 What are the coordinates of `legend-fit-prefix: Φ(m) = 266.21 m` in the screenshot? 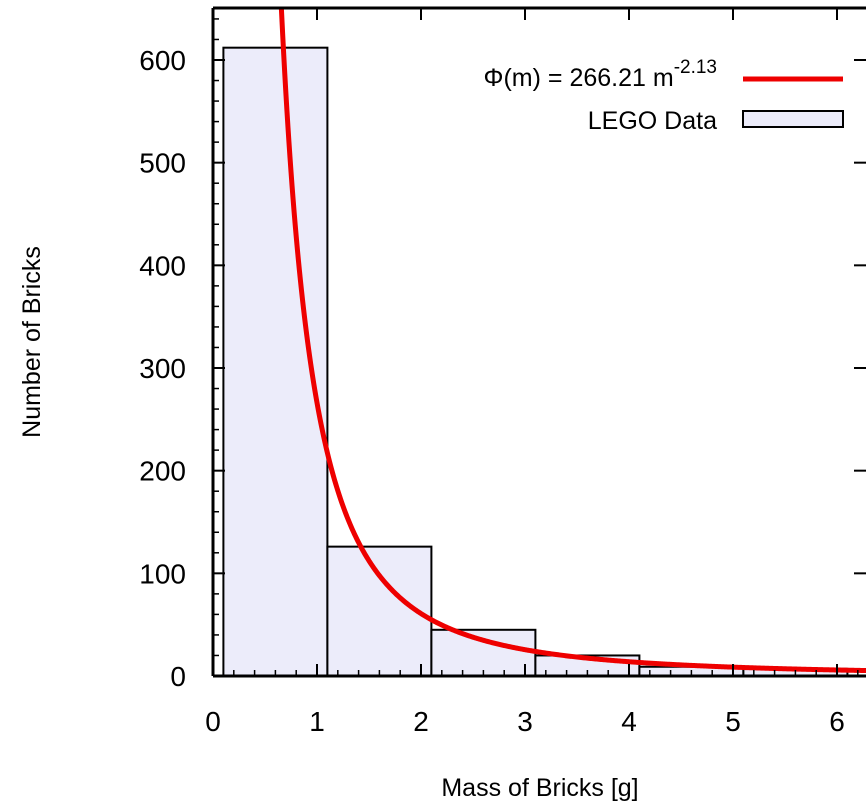 It's located at (579, 78).